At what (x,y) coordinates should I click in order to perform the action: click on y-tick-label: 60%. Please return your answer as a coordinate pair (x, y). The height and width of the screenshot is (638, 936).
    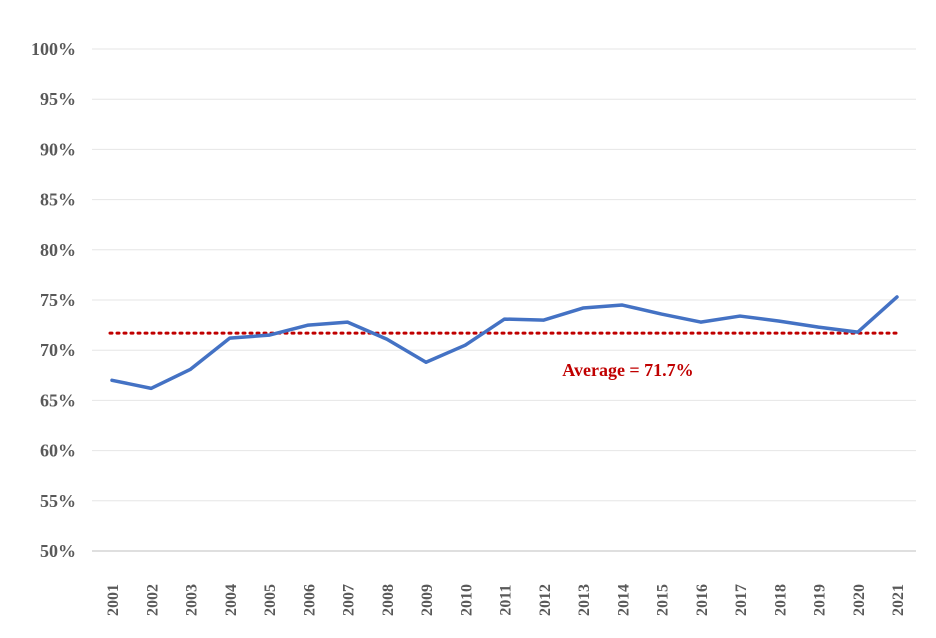
    Looking at the image, I should click on (58, 451).